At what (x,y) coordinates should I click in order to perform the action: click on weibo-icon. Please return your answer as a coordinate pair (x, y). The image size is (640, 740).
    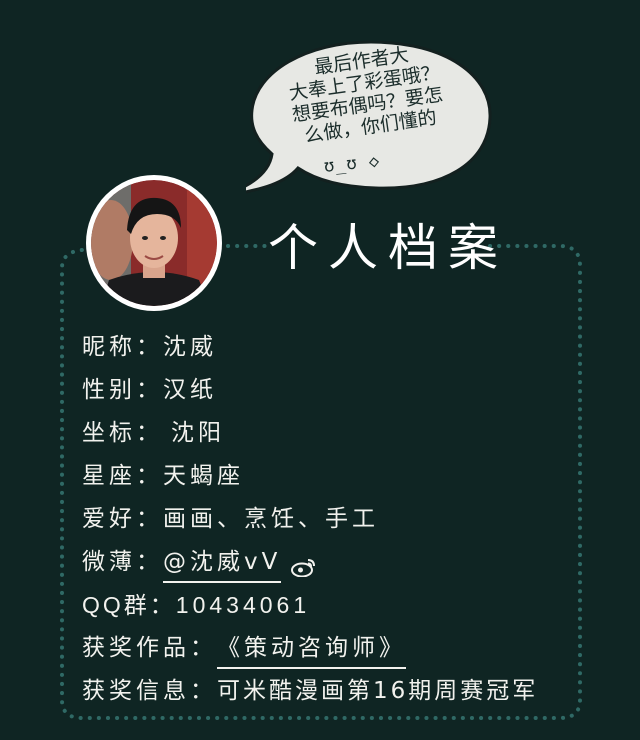
    Looking at the image, I should click on (304, 570).